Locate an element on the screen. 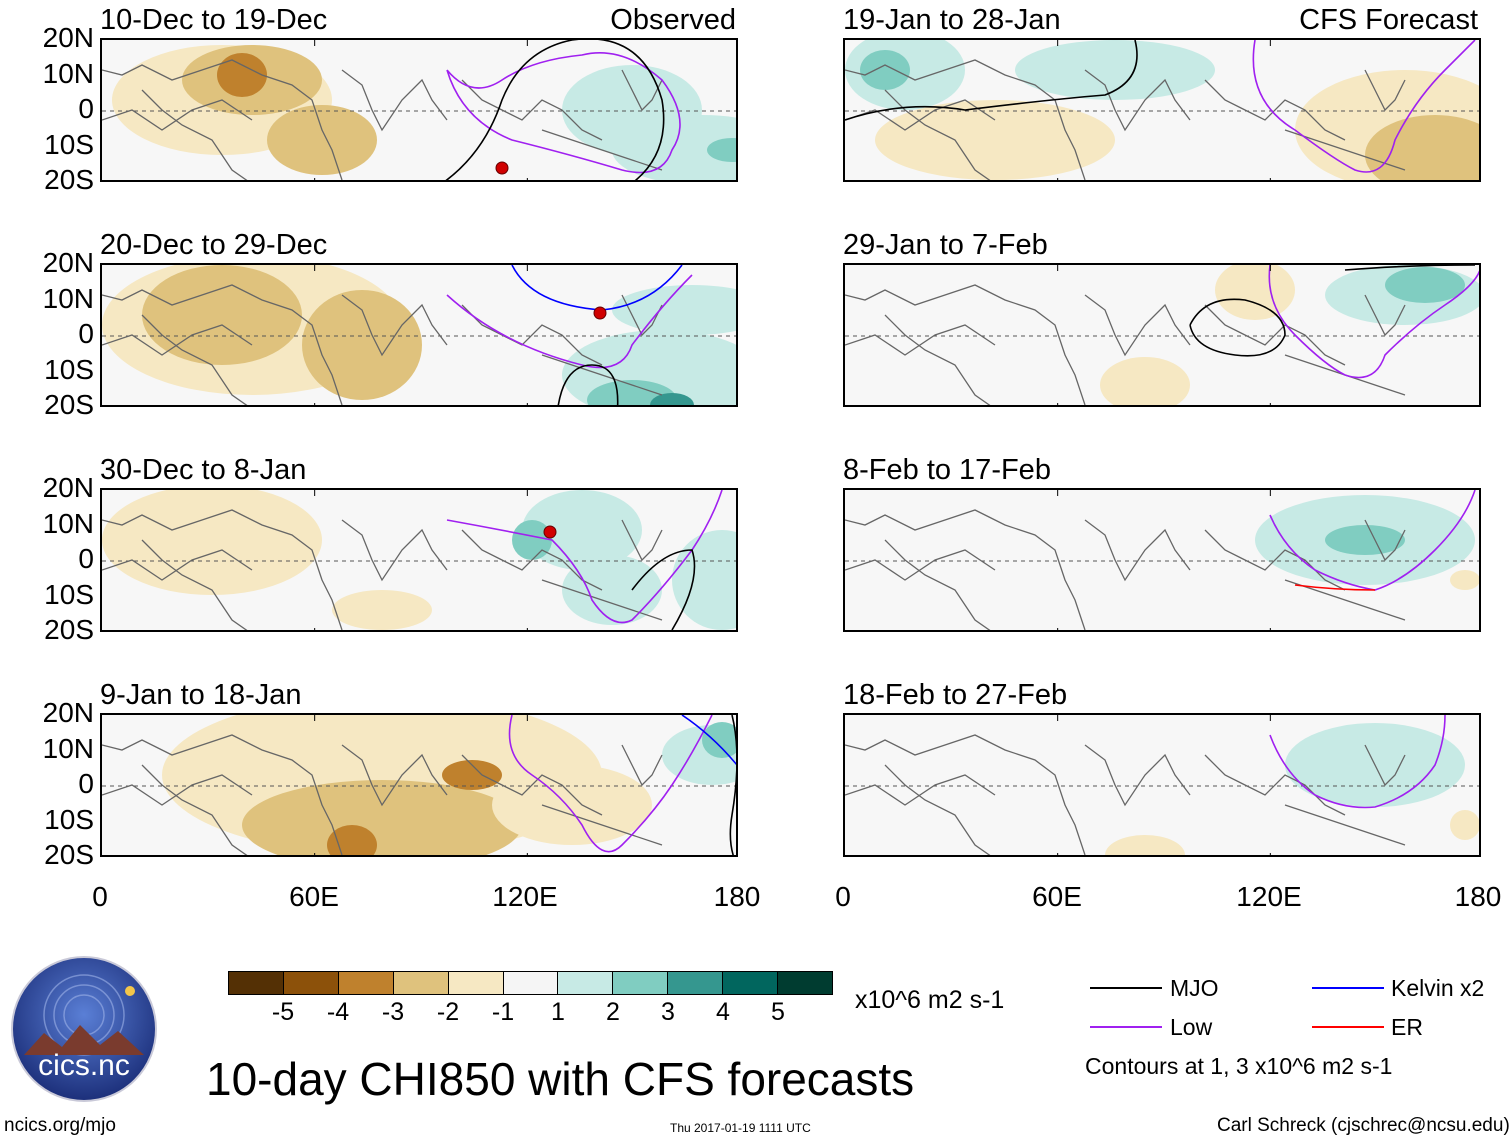 This screenshot has height=1142, width=1510. lat-tick-2-2: 0 is located at coordinates (86, 333).